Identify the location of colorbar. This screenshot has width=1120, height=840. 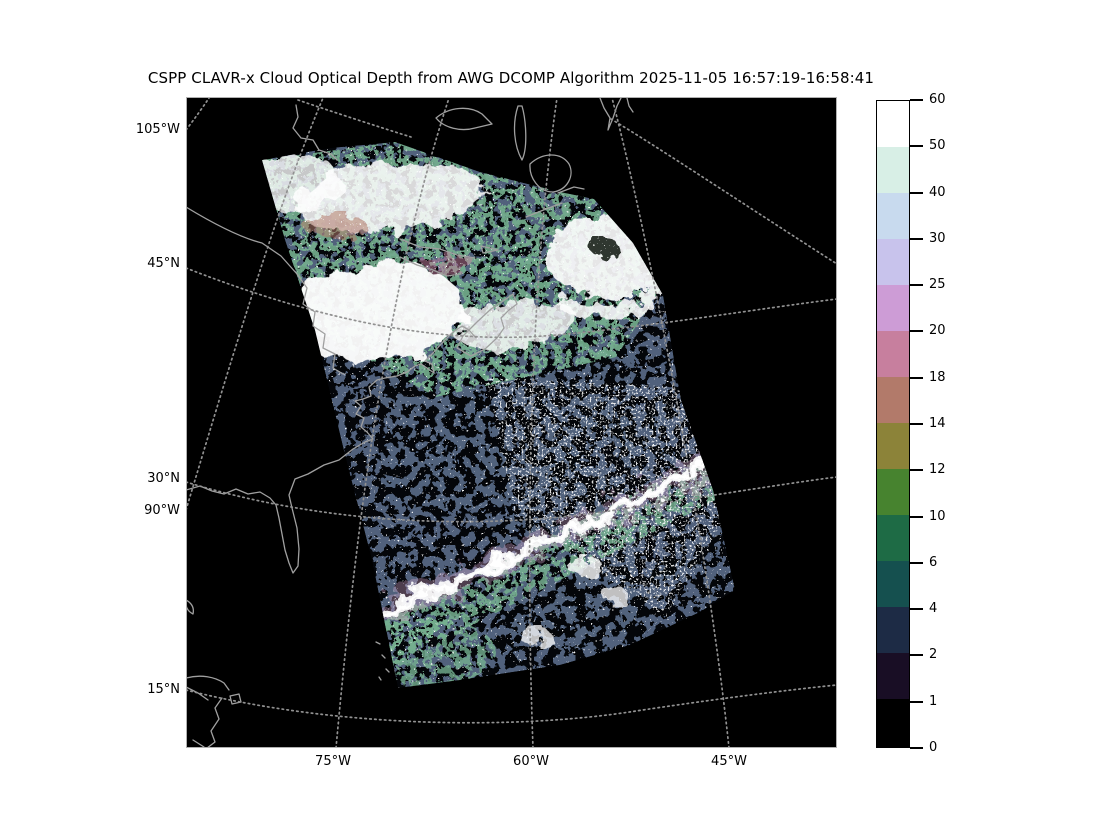
(893, 424).